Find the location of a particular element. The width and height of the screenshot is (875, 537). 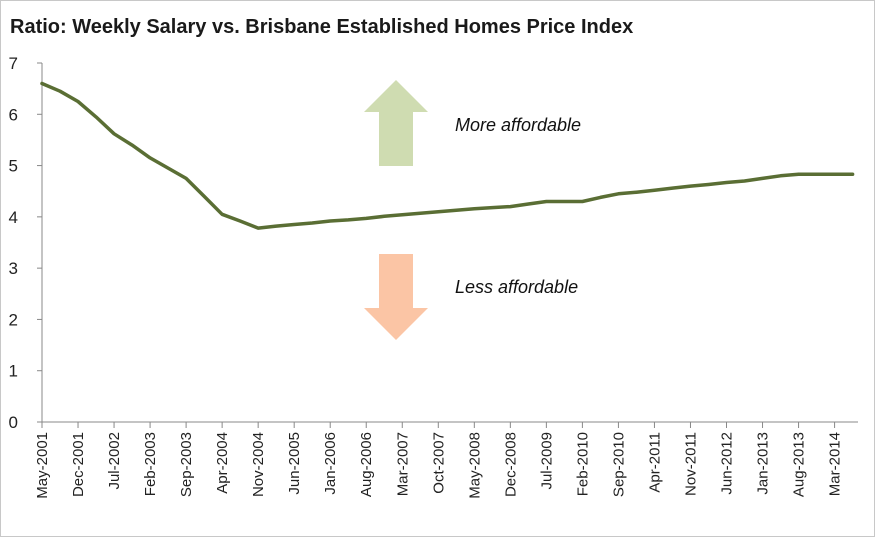

x-tick-label: Jun-2005 is located at coordinates (294, 463).